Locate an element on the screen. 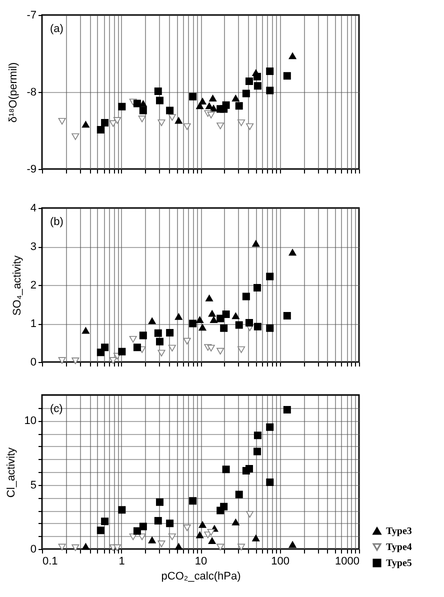 The image size is (444, 597). y-tick-label: -7 is located at coordinates (31, 16).